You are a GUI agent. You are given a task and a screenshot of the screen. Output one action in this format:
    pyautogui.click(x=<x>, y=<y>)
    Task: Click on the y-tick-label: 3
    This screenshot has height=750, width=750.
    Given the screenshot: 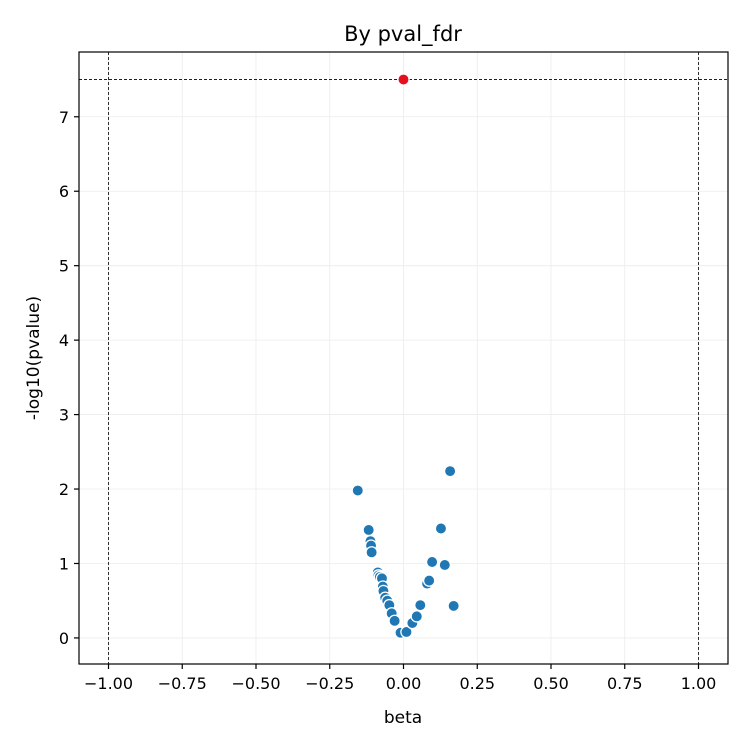 What is the action you would take?
    pyautogui.click(x=64, y=415)
    